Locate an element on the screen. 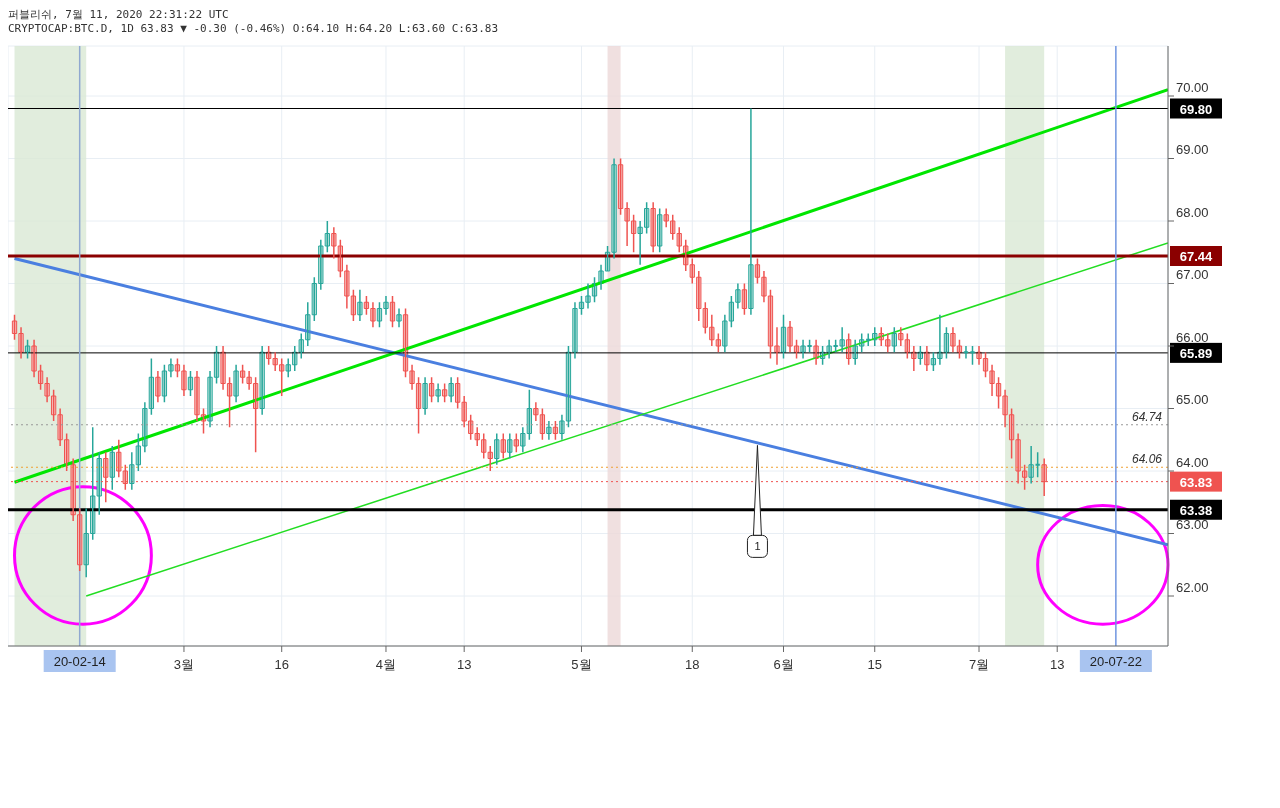 This screenshot has height=808, width=1280. y-tick-label: 67.00 is located at coordinates (1192, 275).